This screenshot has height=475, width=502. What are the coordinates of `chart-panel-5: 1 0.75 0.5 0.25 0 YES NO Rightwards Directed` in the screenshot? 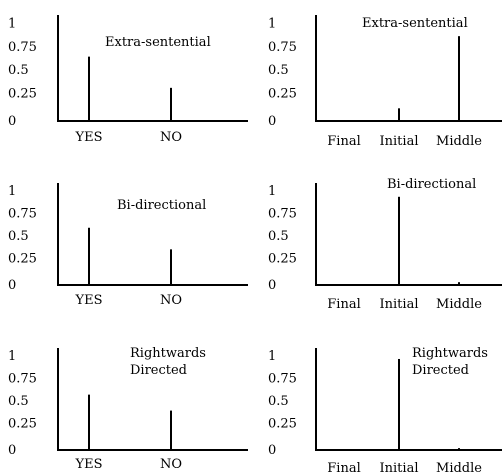 It's located at (128, 409).